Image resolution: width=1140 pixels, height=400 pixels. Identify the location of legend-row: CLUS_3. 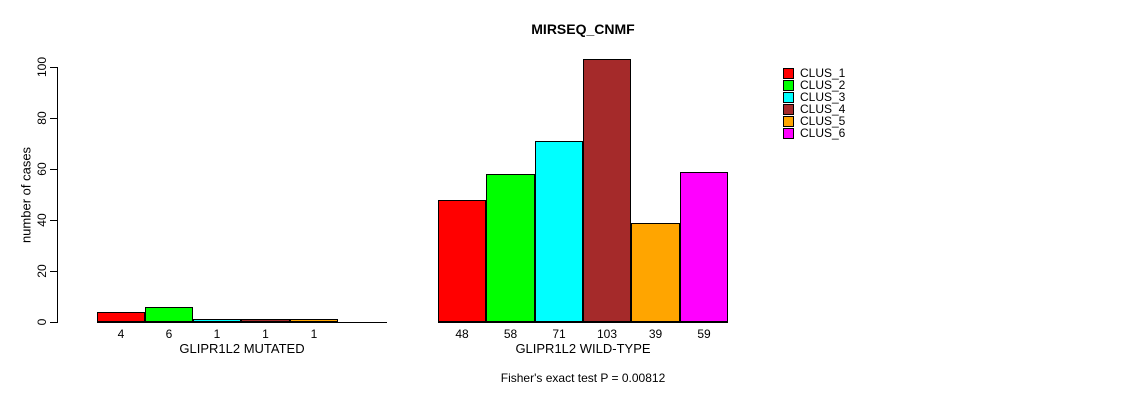
(814, 97).